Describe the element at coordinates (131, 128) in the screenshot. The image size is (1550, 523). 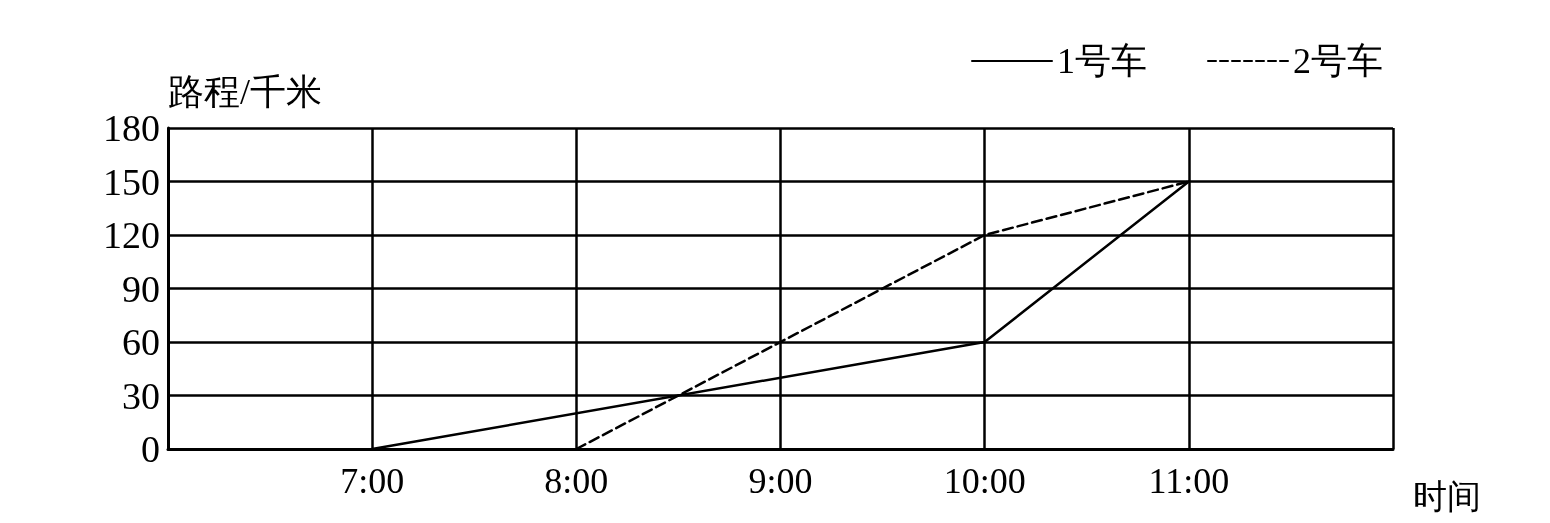
I see `y-tick-label: 180` at that location.